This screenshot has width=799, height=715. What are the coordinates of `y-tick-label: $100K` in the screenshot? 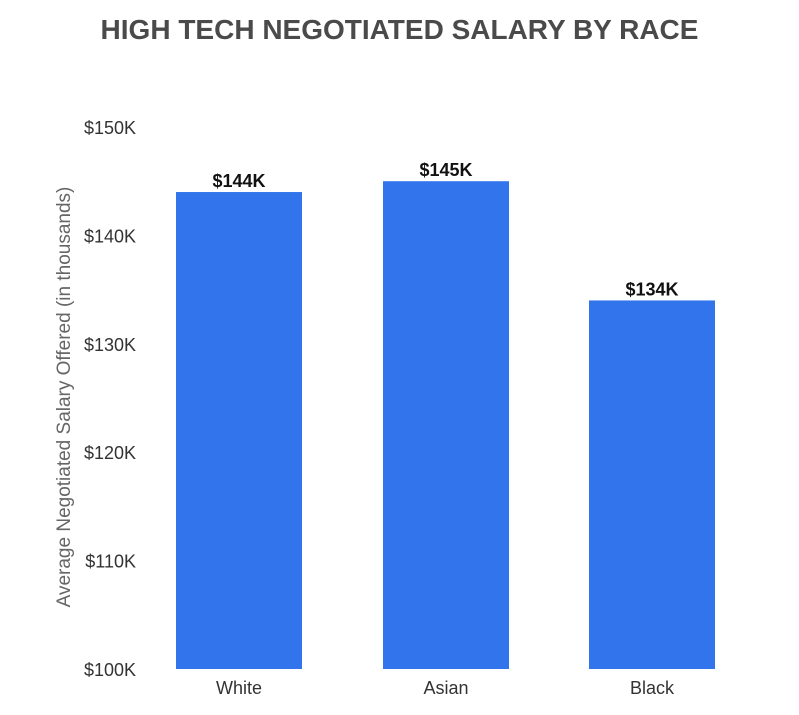 It's located at (110, 670).